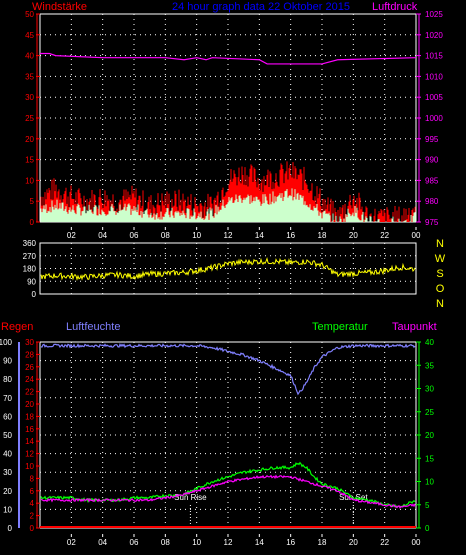  Describe the element at coordinates (29, 342) in the screenshot. I see `rain-tick-label: 30` at that location.